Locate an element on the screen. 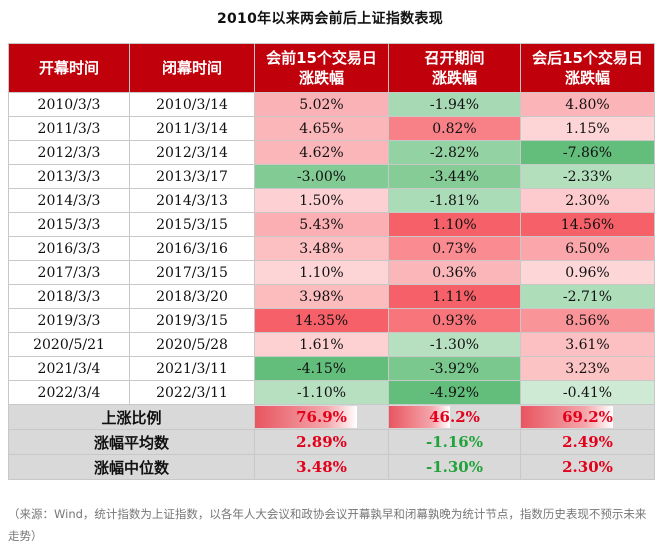  up-ratio-before: 76.9% is located at coordinates (321, 417).